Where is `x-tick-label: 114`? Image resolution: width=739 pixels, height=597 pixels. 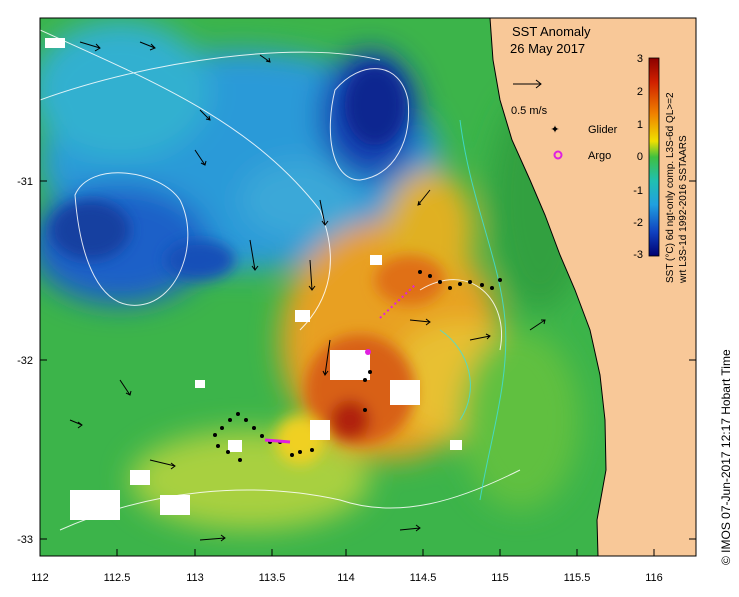 x-tick-label: 114 is located at coordinates (346, 578).